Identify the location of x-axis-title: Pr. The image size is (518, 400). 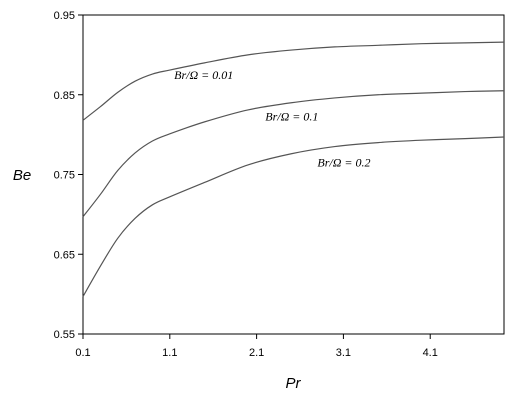
(294, 383).